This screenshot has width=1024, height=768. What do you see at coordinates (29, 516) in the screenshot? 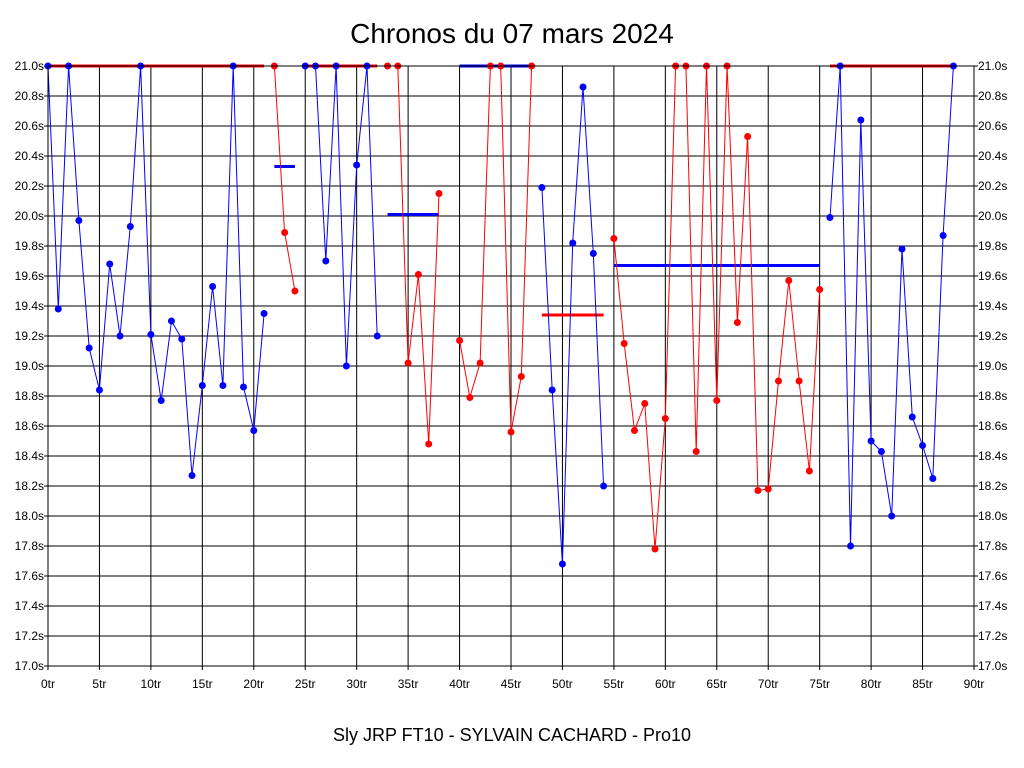
I see `y-tick-label: 18.0s` at bounding box center [29, 516].